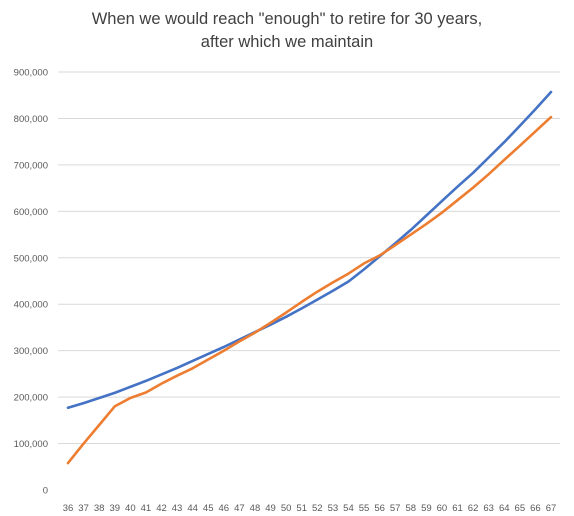 The height and width of the screenshot is (516, 574). I want to click on y-tick-label: 500,000, so click(31, 258).